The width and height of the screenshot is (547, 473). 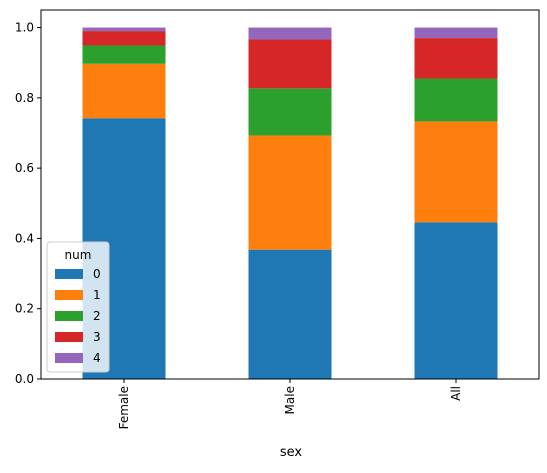 I want to click on x-axis-label: sex, so click(x=291, y=452).